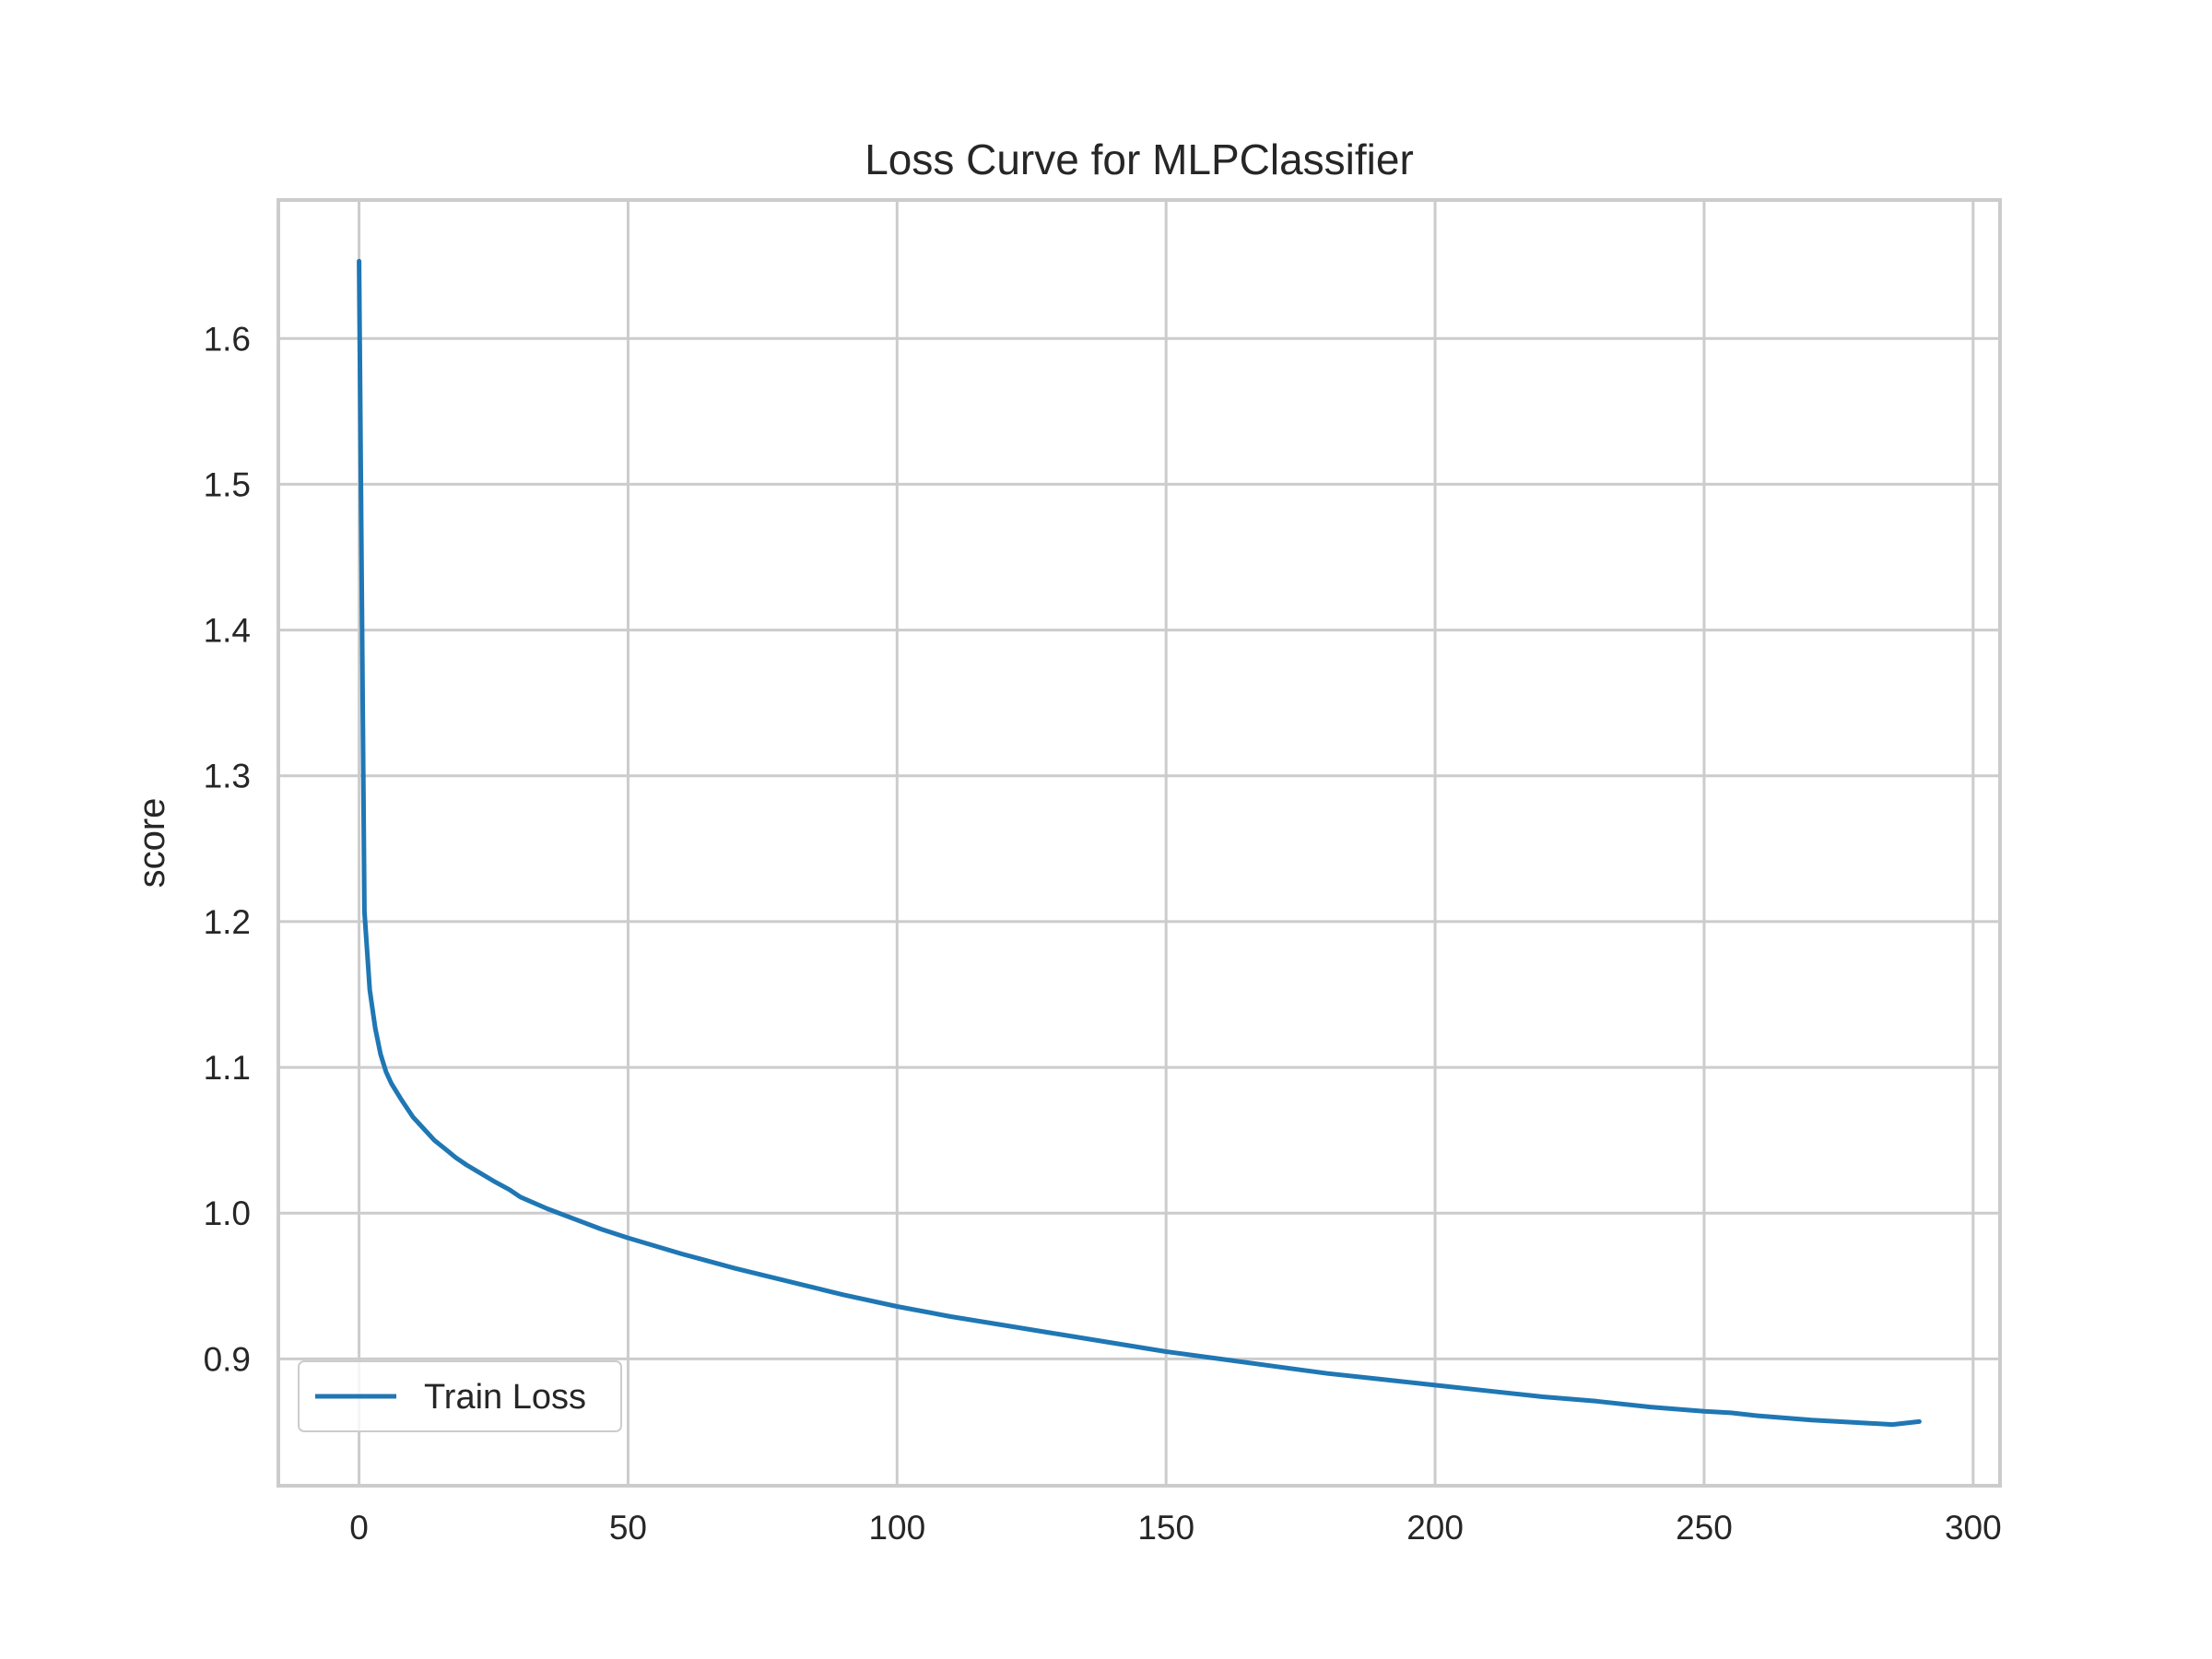 The height and width of the screenshot is (1659, 2212). Describe the element at coordinates (227, 484) in the screenshot. I see `y-tick-label: 1.5` at that location.